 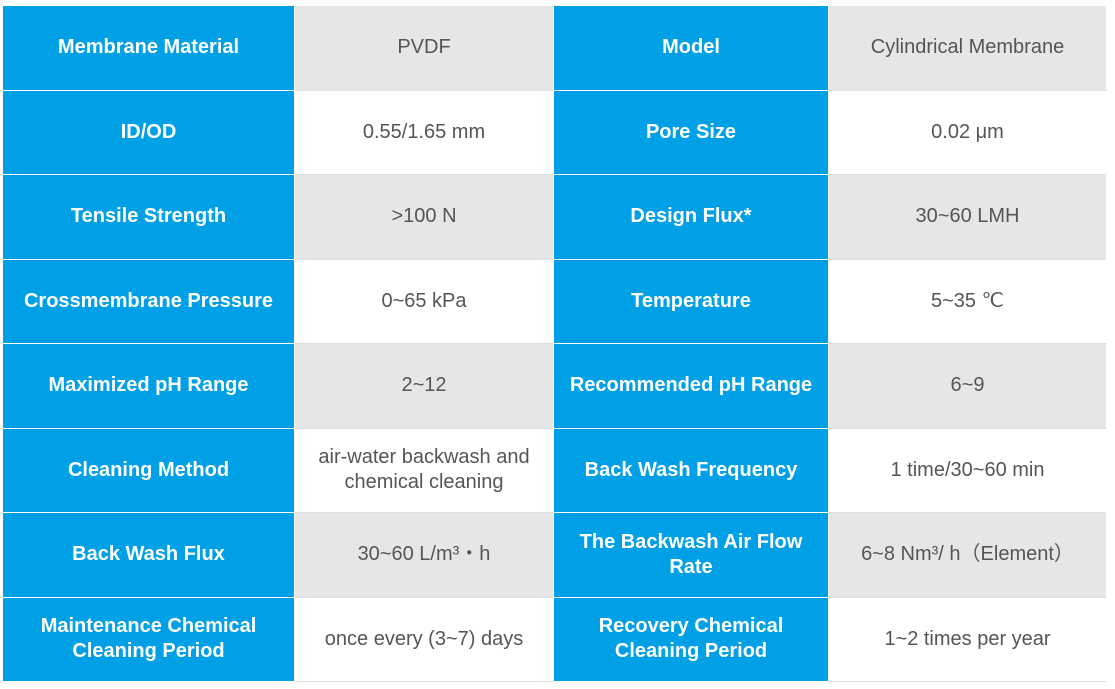 I want to click on spec-value: 0.55/1.65 mm, so click(x=424, y=132).